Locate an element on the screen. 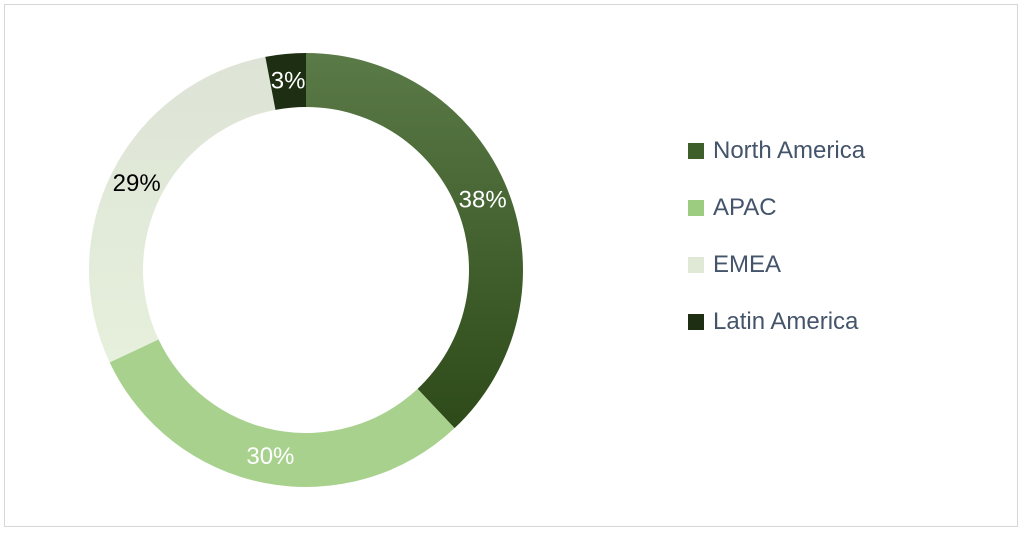 Image resolution: width=1024 pixels, height=533 pixels. data-label-latin-america: 3% is located at coordinates (288, 80).